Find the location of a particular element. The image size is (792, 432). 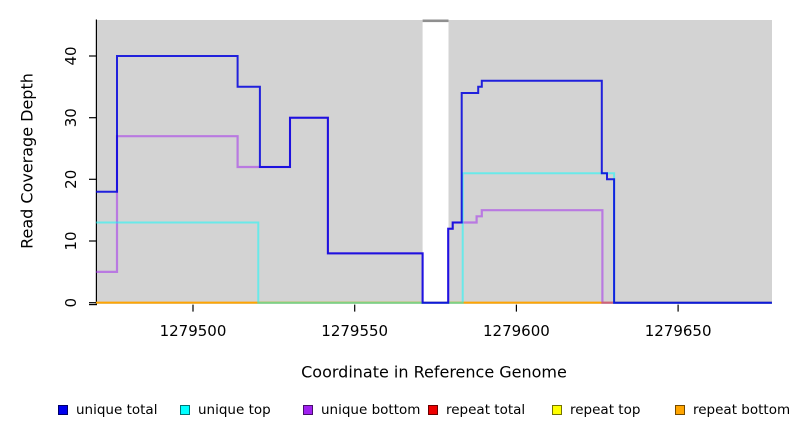

legend-swatch-unique-top is located at coordinates (185, 410).